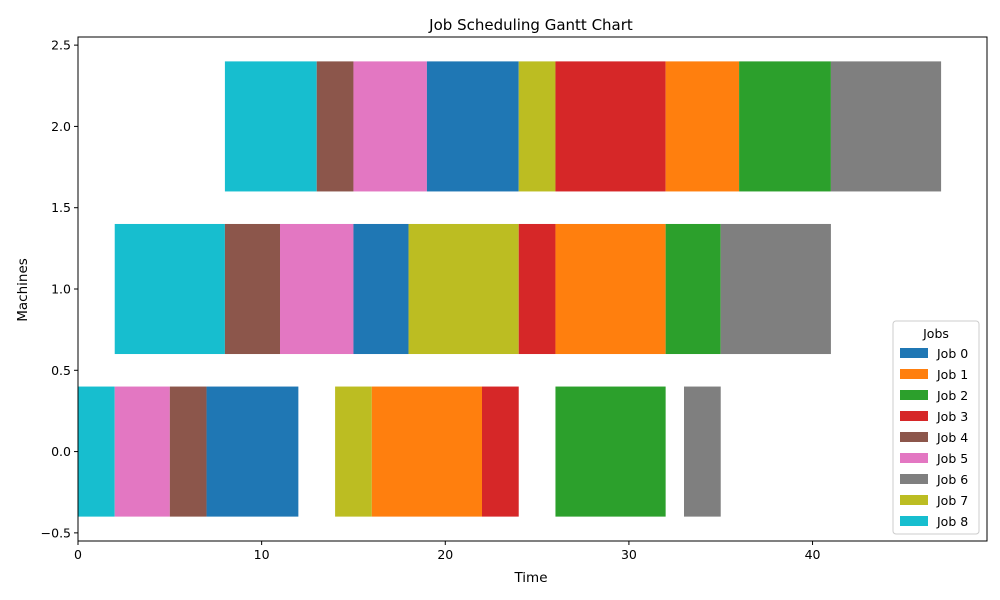 The image size is (1000, 600). I want to click on chart-title: Job Scheduling Gantt Chart, so click(530, 25).